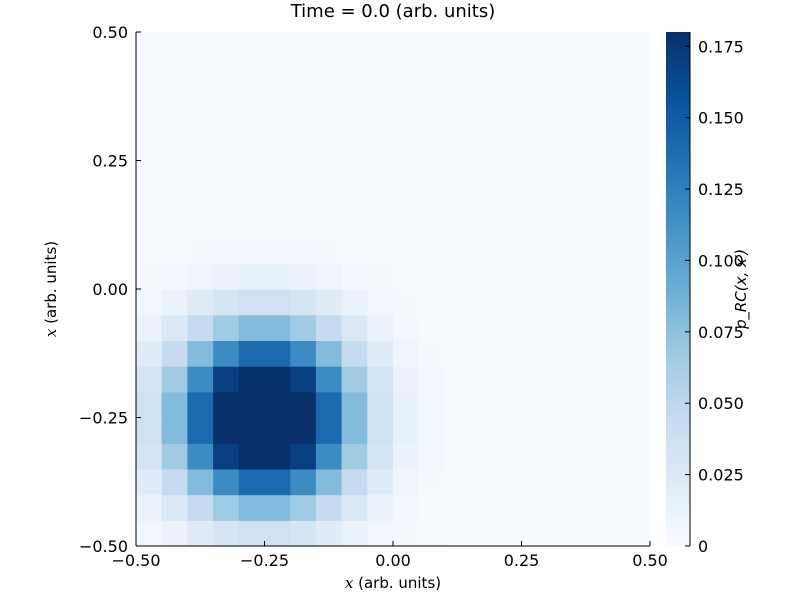 The image size is (800, 600). Describe the element at coordinates (264, 560) in the screenshot. I see `x-tick-label: −0.25` at that location.